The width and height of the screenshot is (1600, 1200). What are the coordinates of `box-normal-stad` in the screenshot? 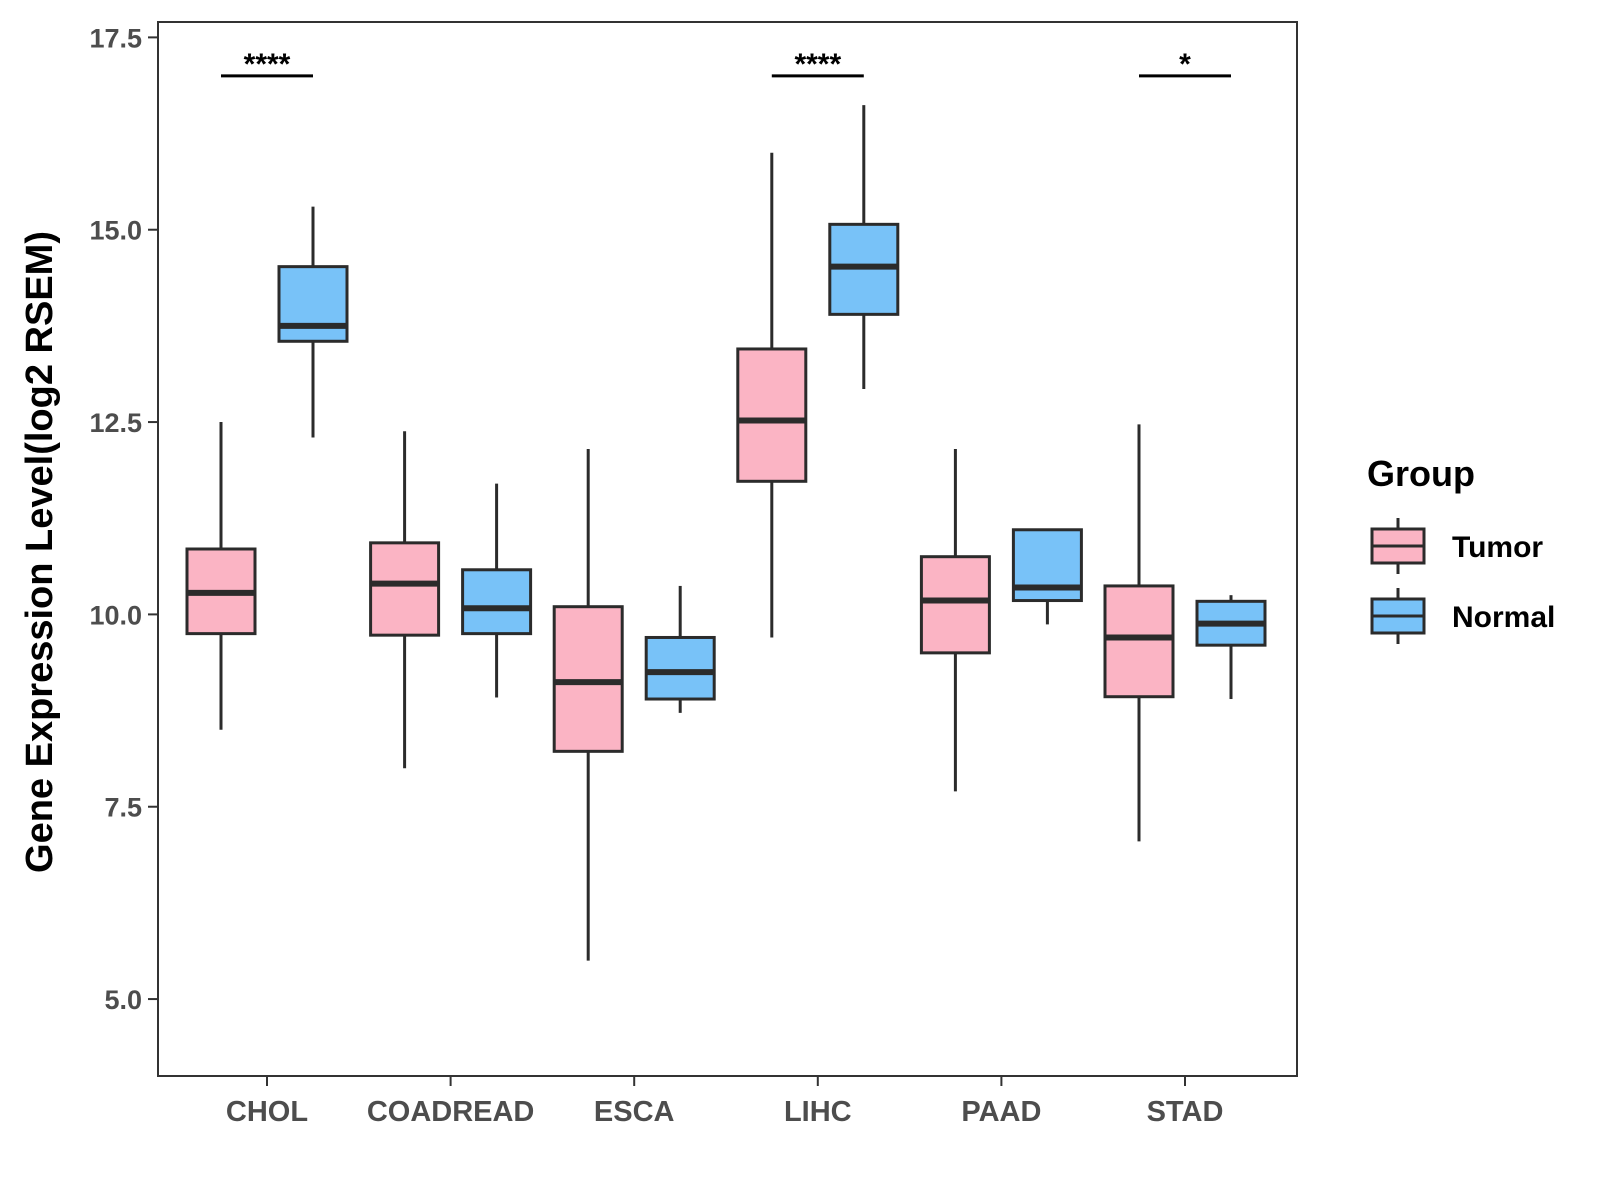 It's located at (1231, 647).